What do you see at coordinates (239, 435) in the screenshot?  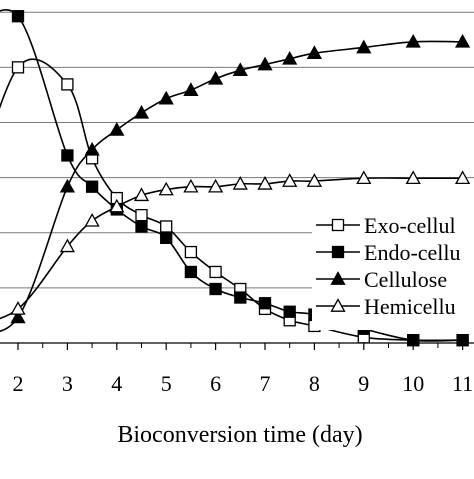 I see `x-axis-title: Bioconversion time (day)` at bounding box center [239, 435].